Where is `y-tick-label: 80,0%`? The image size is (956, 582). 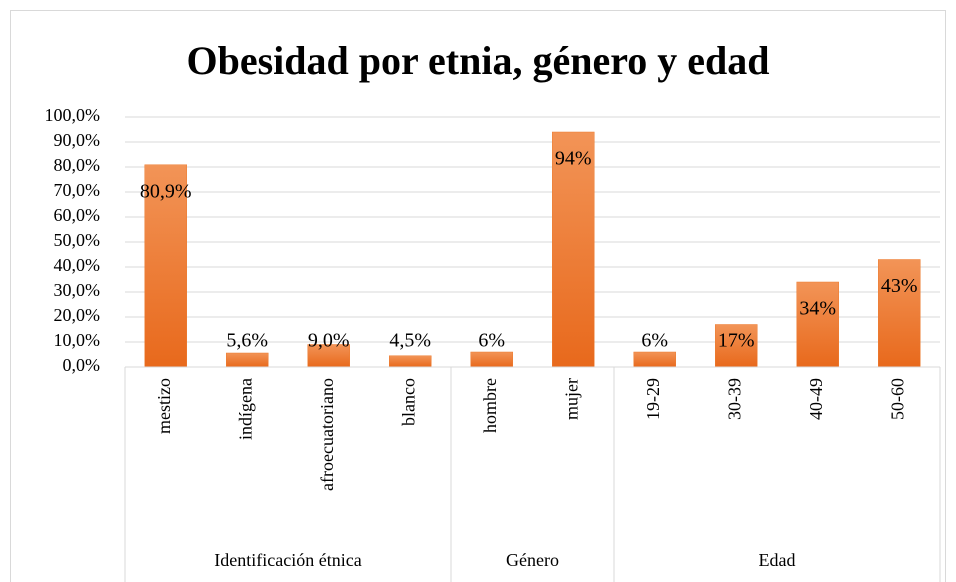
y-tick-label: 80,0% is located at coordinates (77, 165).